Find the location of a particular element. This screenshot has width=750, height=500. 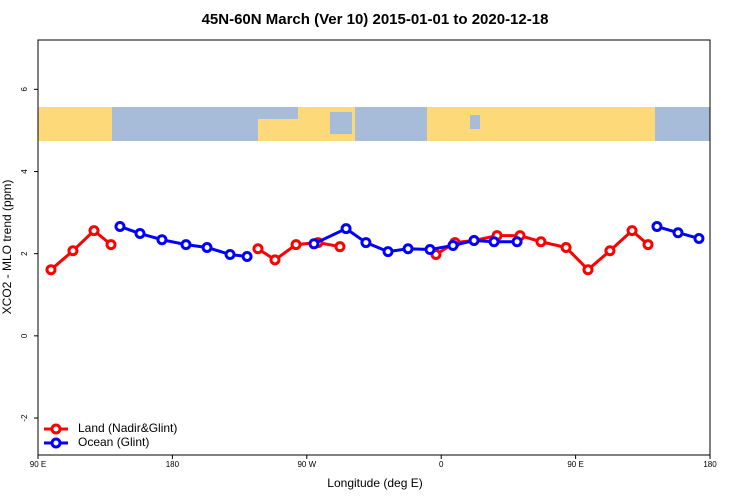

y-tick-label: 4 is located at coordinates (24, 171).